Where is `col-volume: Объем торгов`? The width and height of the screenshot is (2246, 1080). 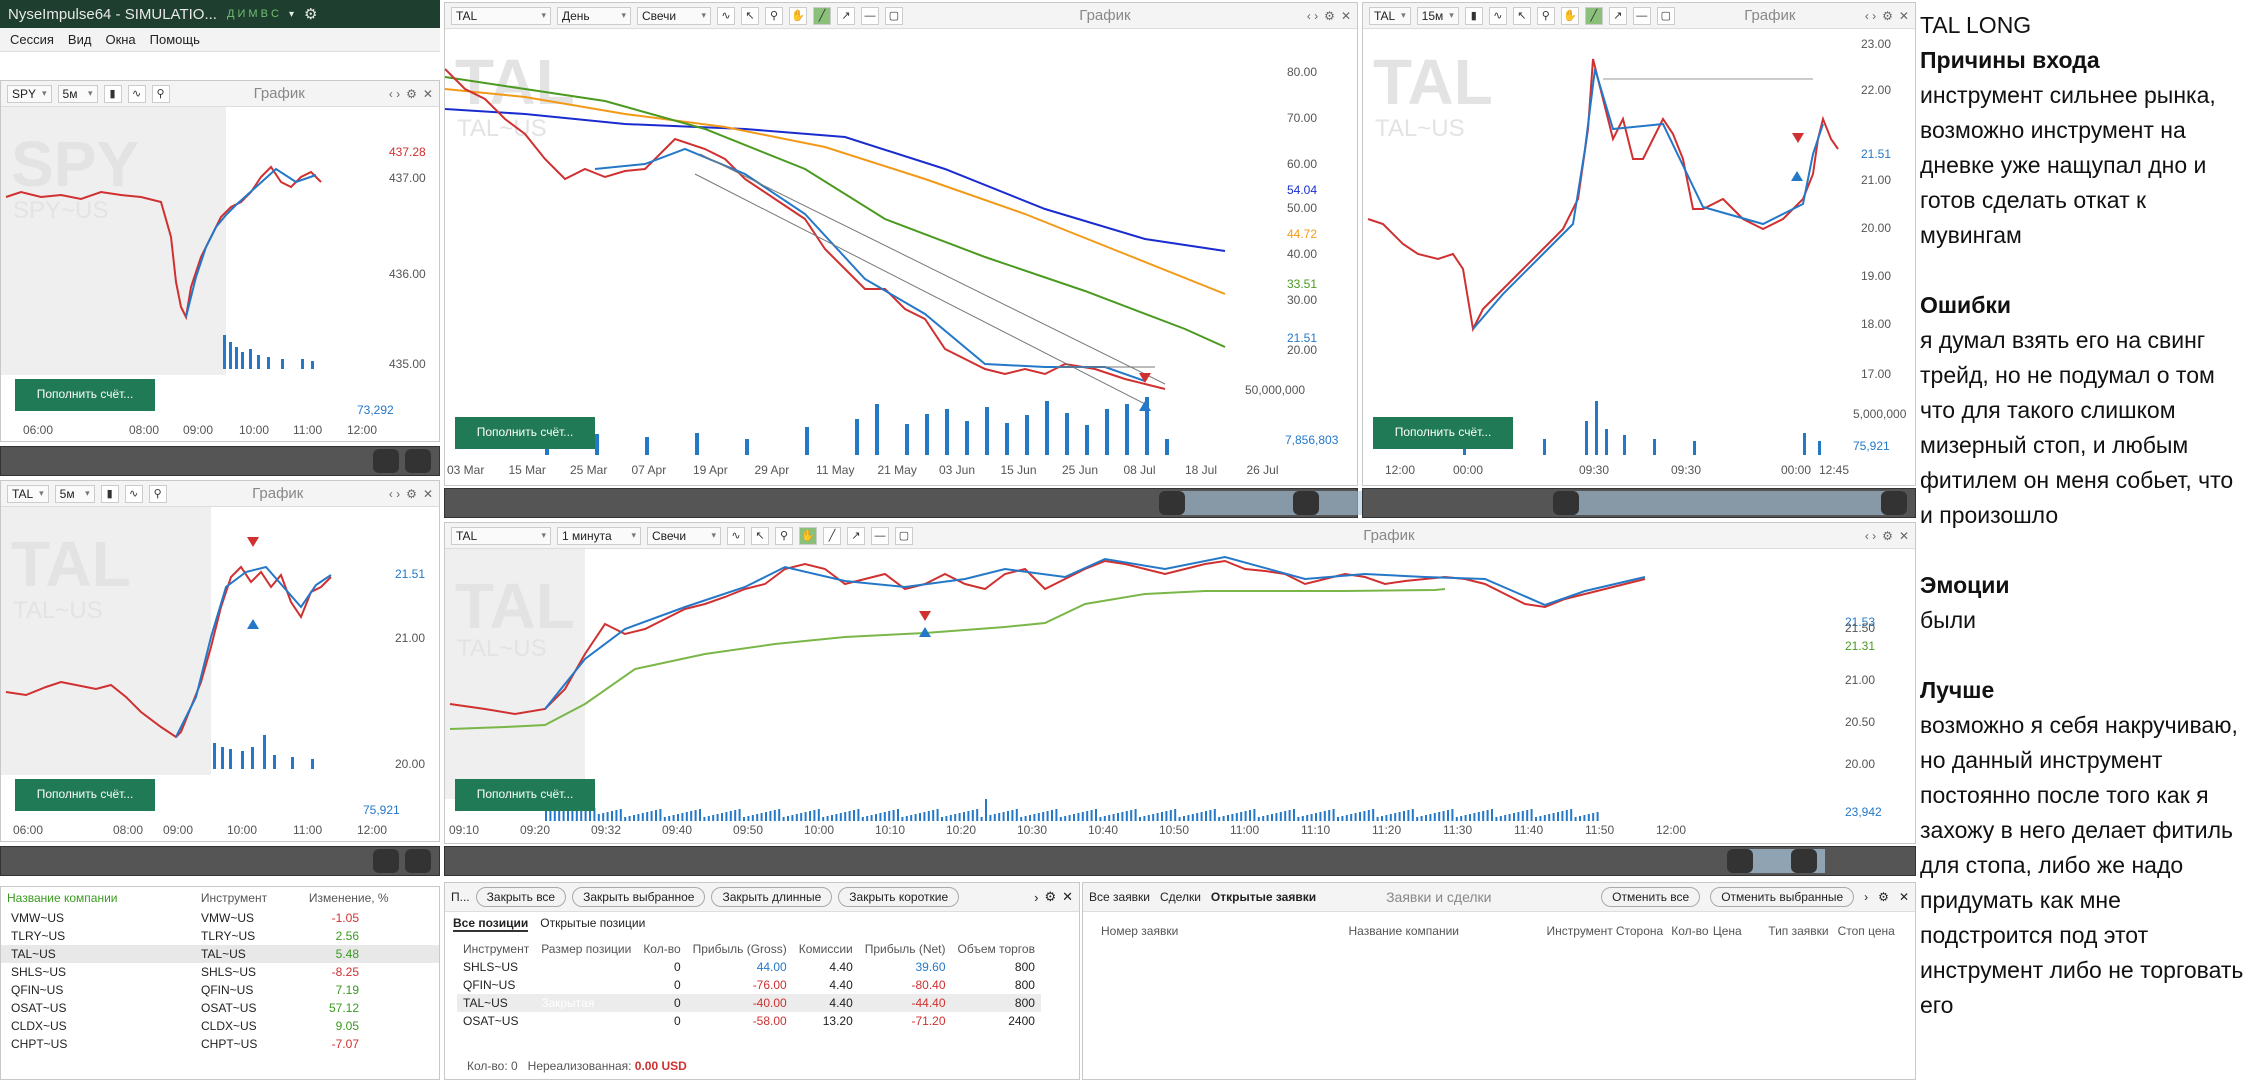 col-volume: Объем торгов is located at coordinates (996, 949).